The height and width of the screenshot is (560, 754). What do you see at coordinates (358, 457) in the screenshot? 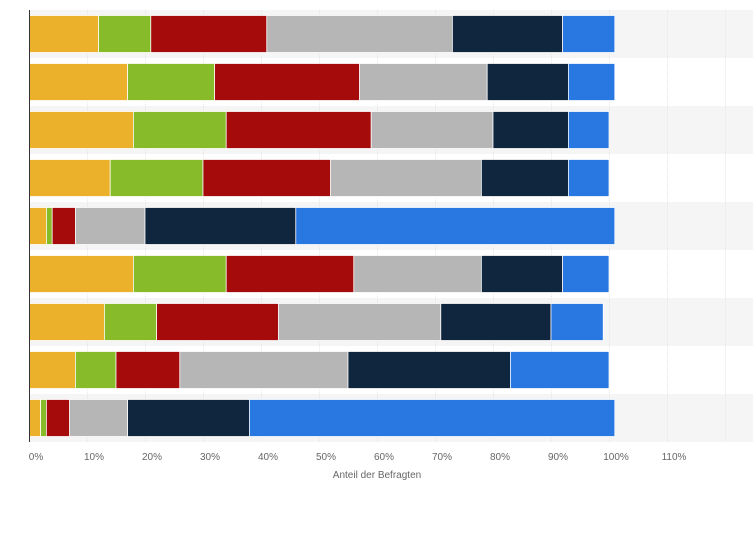
I see `x-tick-labels: 0% 10% 20% 30% 40% 50% 60% 70% 80% 90% 100% 110%` at bounding box center [358, 457].